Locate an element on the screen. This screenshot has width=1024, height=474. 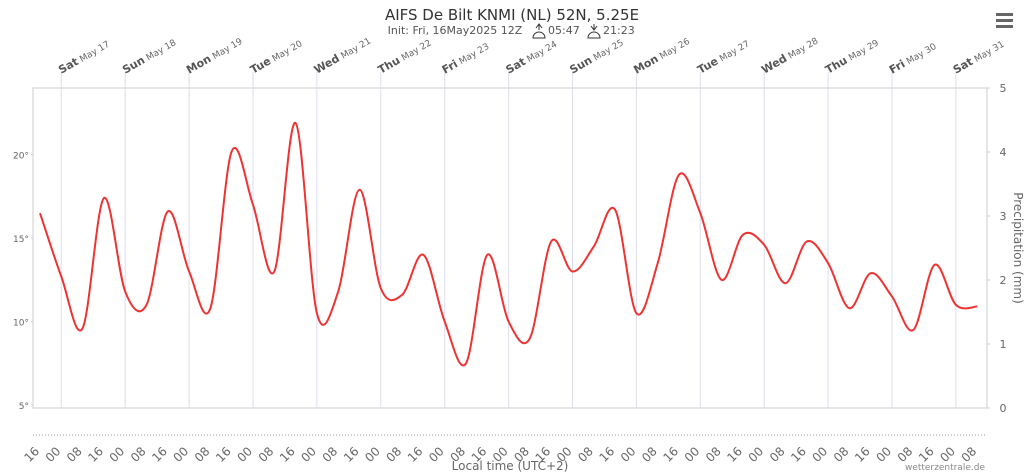
day-label: FriMay 30 is located at coordinates (913, 57).